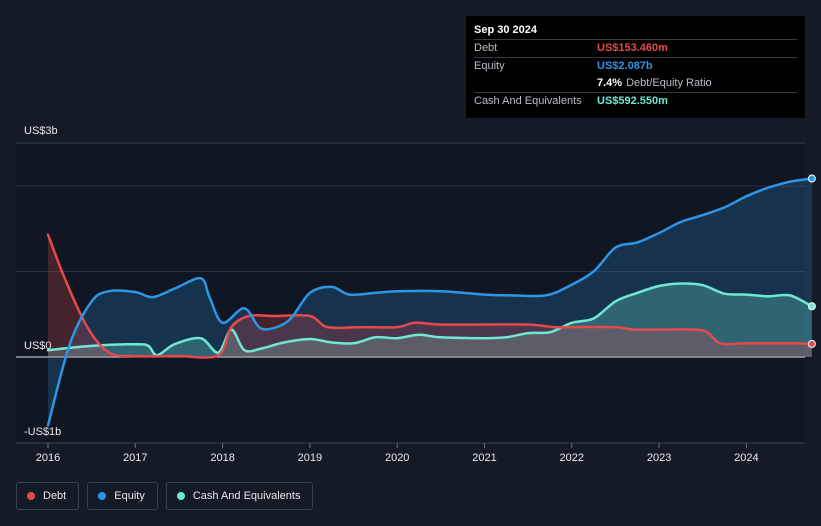  Describe the element at coordinates (55, 496) in the screenshot. I see `legend-debt-label: Debt` at that location.